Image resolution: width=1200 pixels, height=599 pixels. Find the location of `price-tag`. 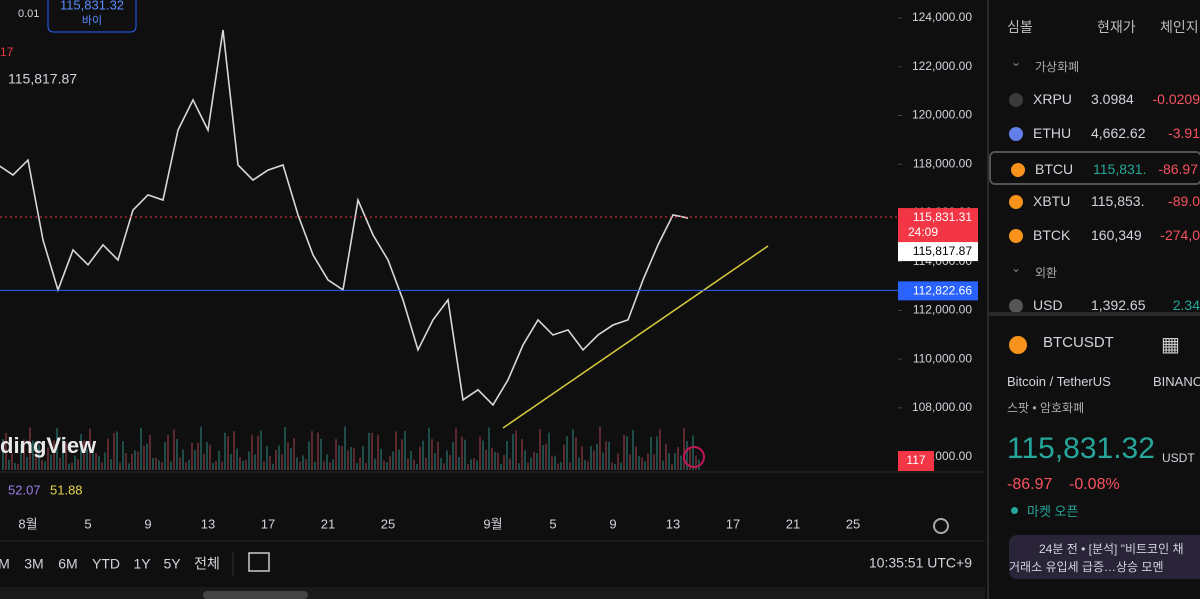

price-tag is located at coordinates (938, 225).